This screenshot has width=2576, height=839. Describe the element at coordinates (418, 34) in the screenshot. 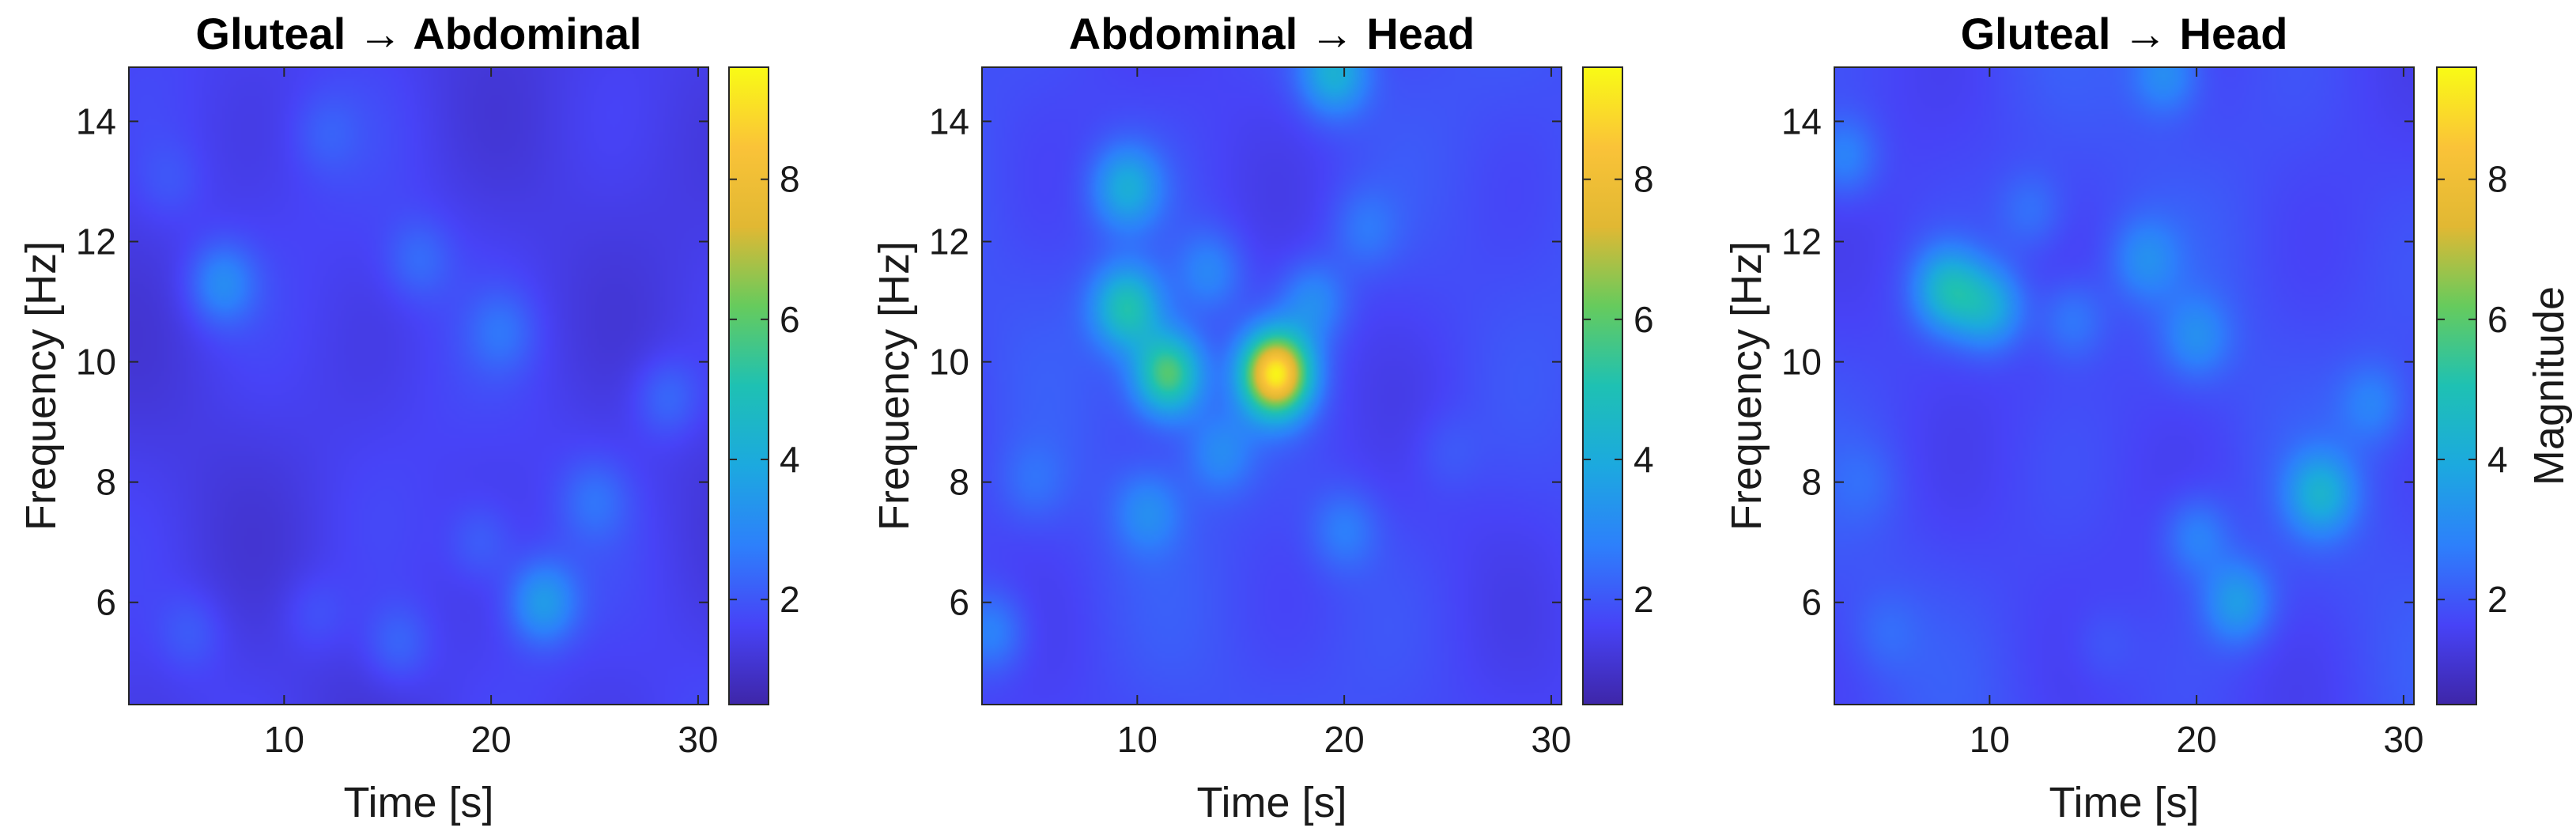

I see `chart-title: Gluteal → Abdominal` at that location.